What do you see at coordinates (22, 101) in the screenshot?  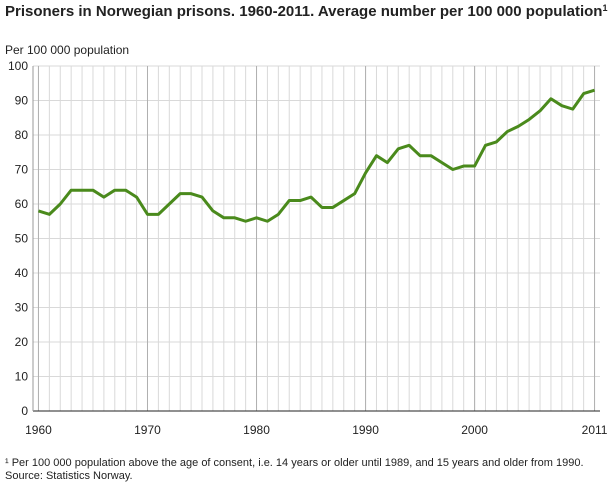 I see `y-tick-label: 90` at bounding box center [22, 101].